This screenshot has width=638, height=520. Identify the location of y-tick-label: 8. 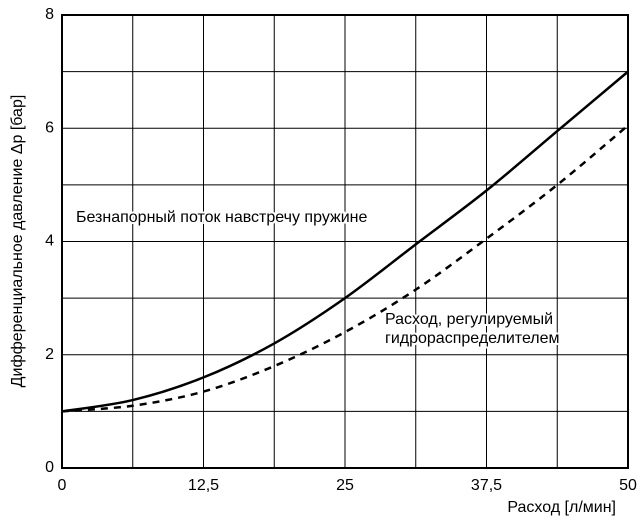
(49, 14).